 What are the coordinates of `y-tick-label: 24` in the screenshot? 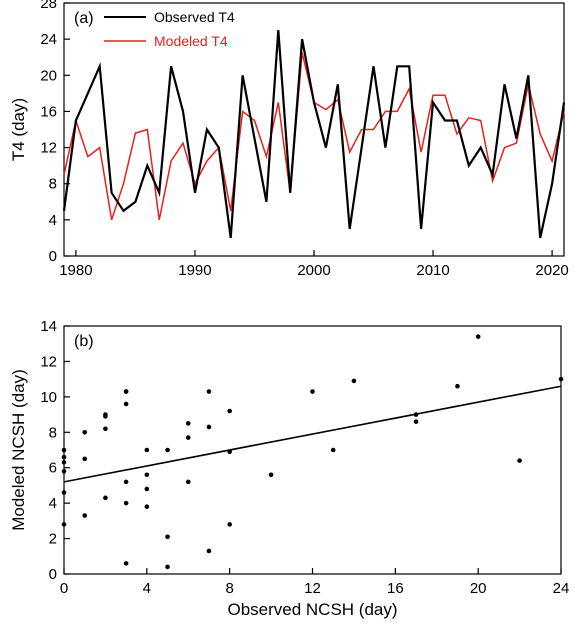 It's located at (48, 39).